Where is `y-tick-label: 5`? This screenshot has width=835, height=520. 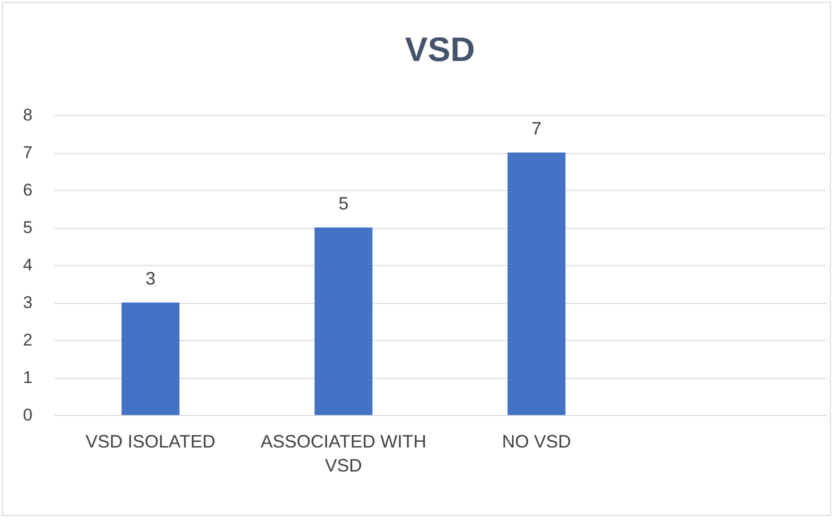 y-tick-label: 5 is located at coordinates (27, 227).